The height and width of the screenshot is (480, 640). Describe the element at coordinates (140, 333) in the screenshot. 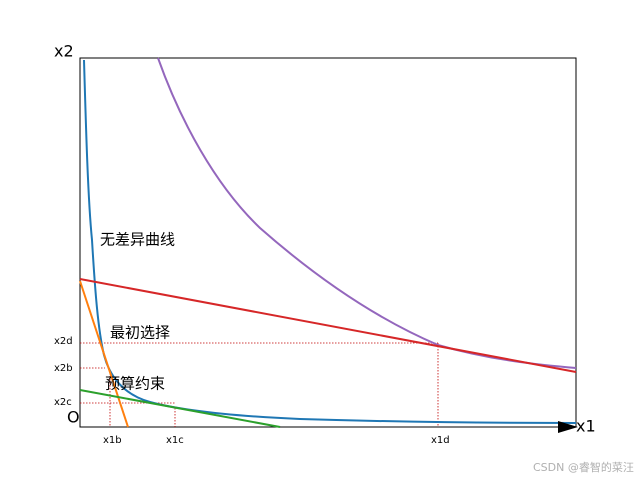

I see `annotation: 最初选择` at that location.